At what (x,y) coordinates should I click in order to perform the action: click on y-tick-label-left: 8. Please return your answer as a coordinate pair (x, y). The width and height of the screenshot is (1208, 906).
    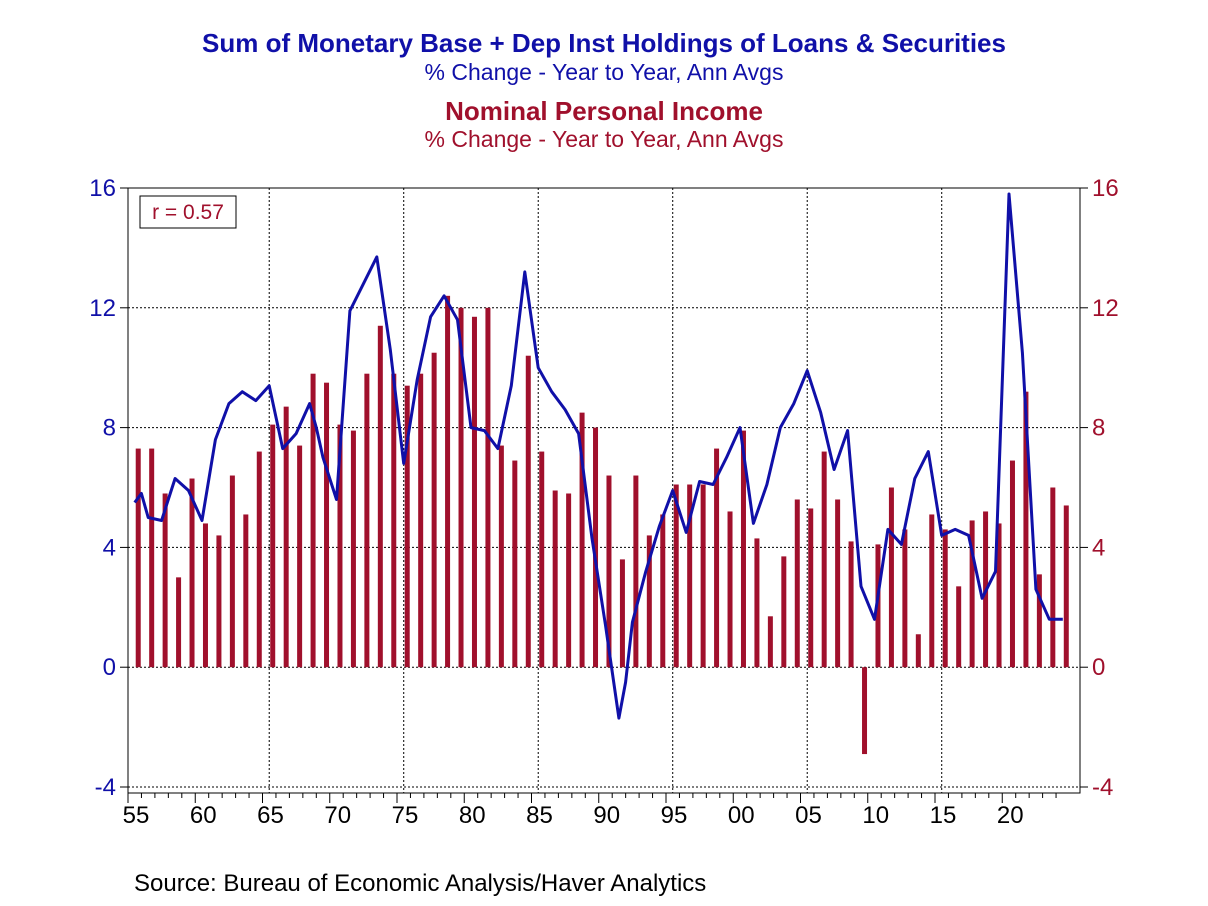
    Looking at the image, I should click on (109, 428).